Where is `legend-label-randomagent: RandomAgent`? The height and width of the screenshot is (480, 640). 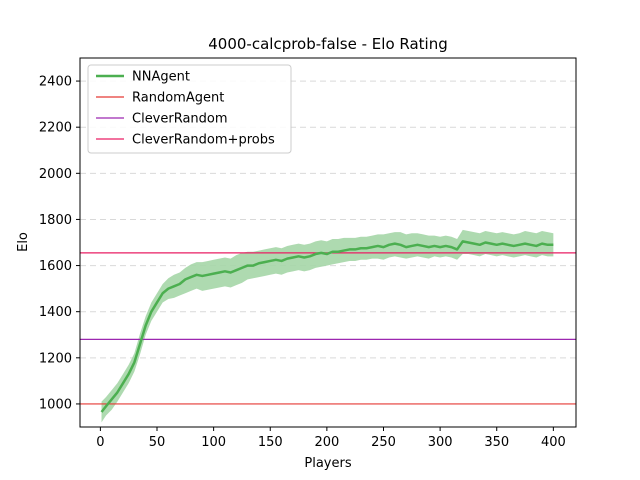
legend-label-randomagent: RandomAgent is located at coordinates (178, 98).